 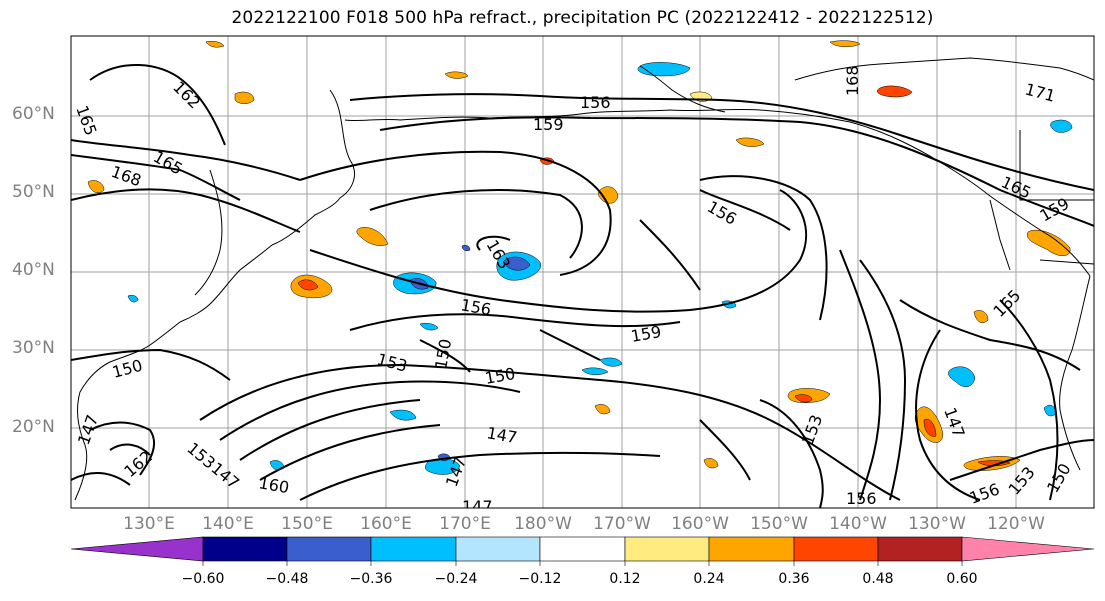 I want to click on lon-label: 160°W, so click(x=700, y=524).